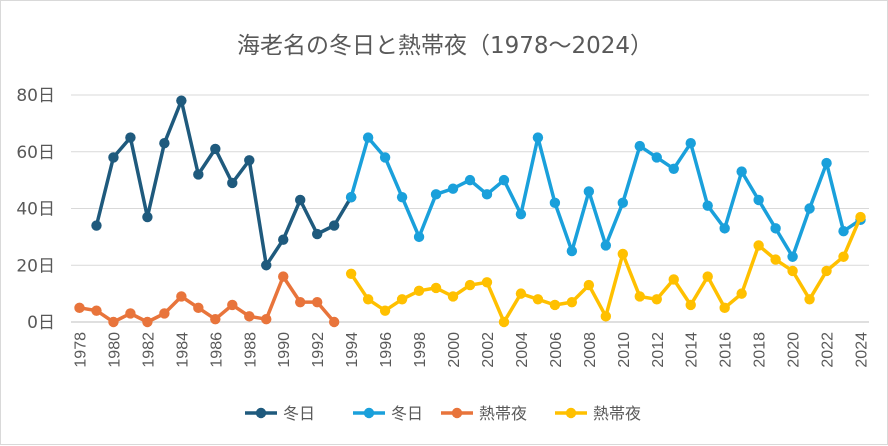  I want to click on legend-label: 熱帯夜, so click(617, 413).